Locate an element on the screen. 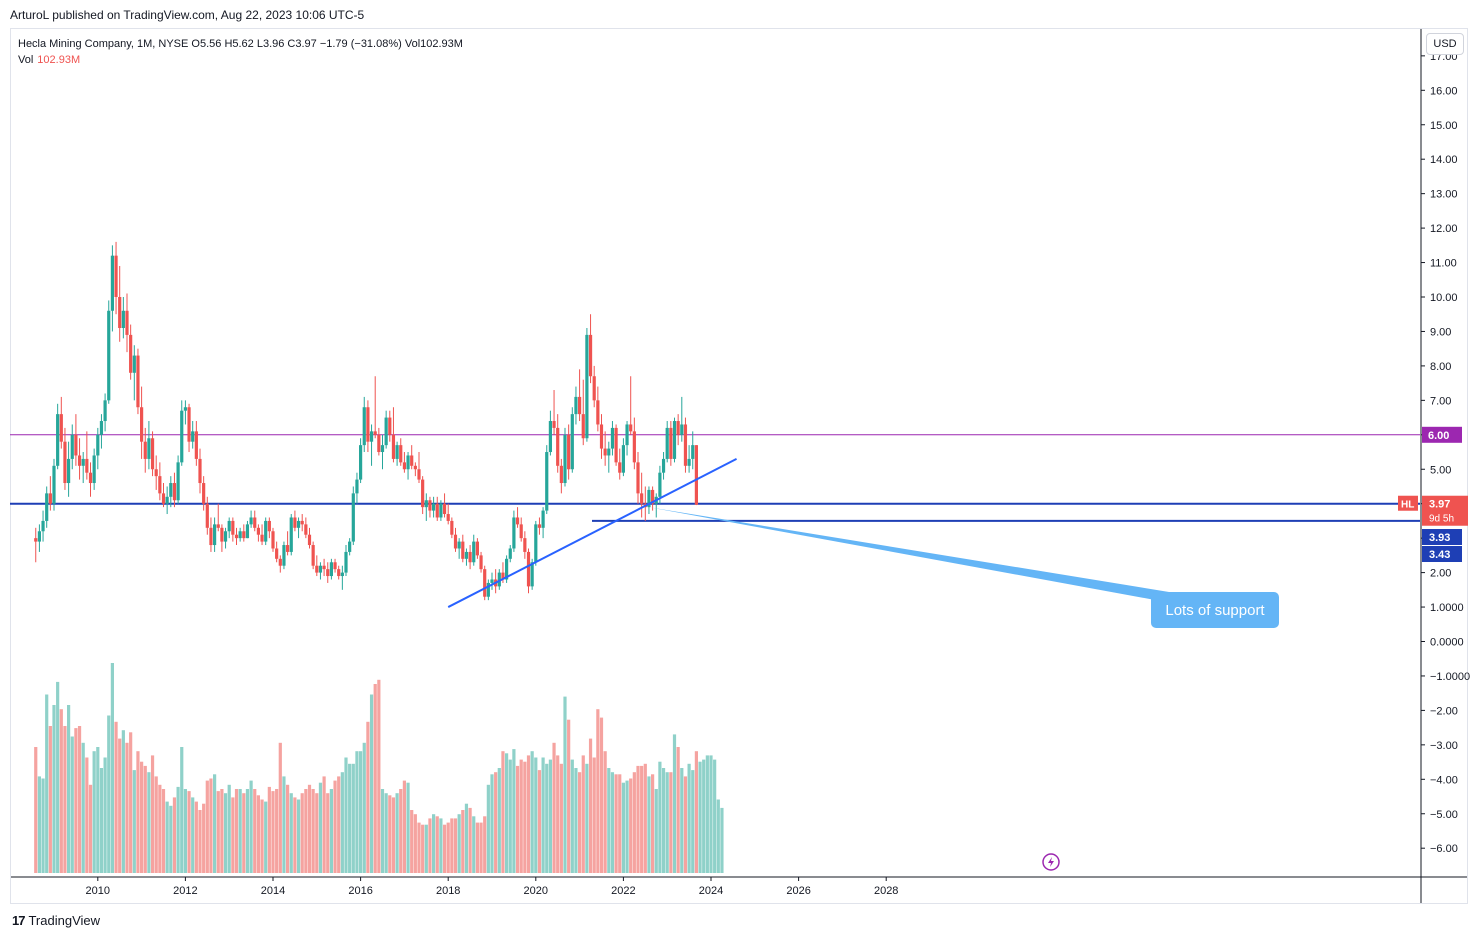 This screenshot has height=939, width=1480. currency-button: USD is located at coordinates (1445, 44).